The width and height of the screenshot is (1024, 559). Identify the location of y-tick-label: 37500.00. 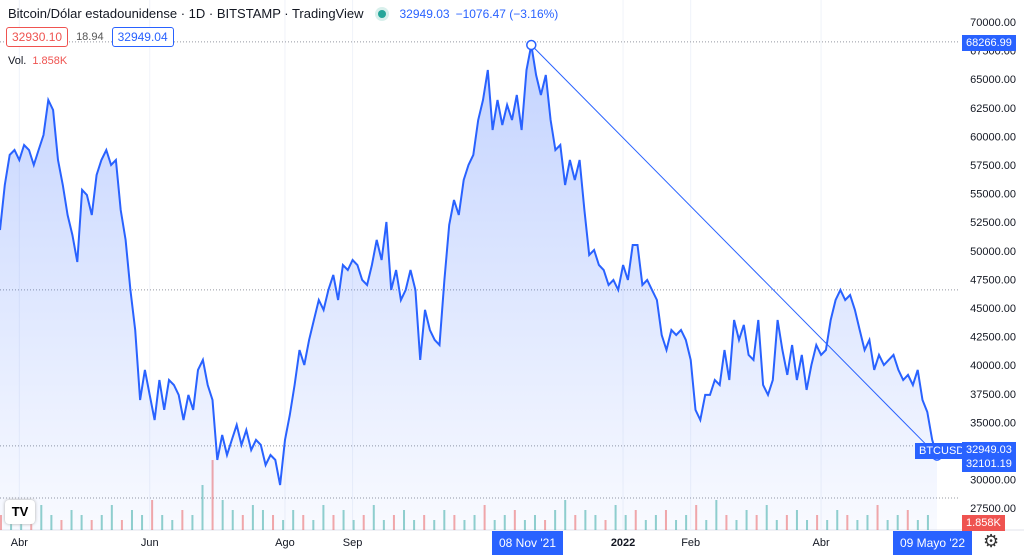
(993, 395).